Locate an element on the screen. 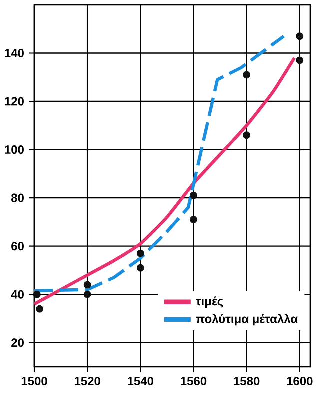  y-tick-label: 40 is located at coordinates (18, 294).